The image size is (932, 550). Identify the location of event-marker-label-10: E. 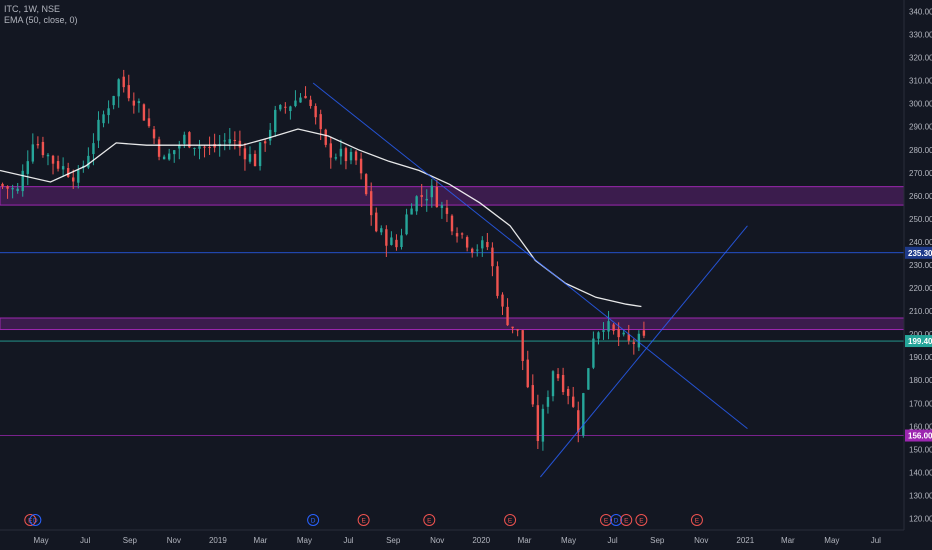
(697, 521).